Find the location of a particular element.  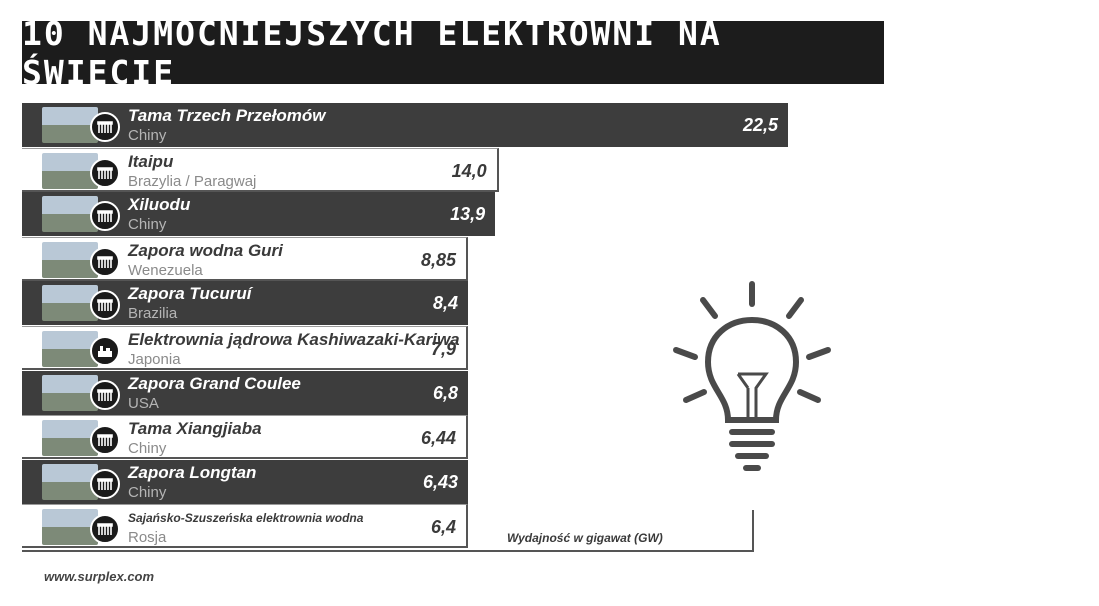

lightbulb-icon is located at coordinates (752, 376).